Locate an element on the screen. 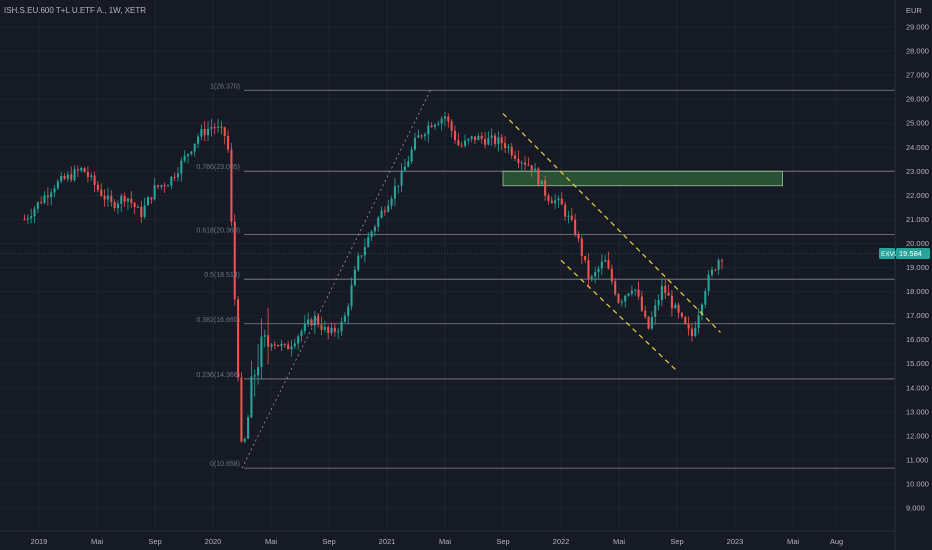 This screenshot has width=932, height=550. fib-level-label: 0.382(16.660) is located at coordinates (218, 320).